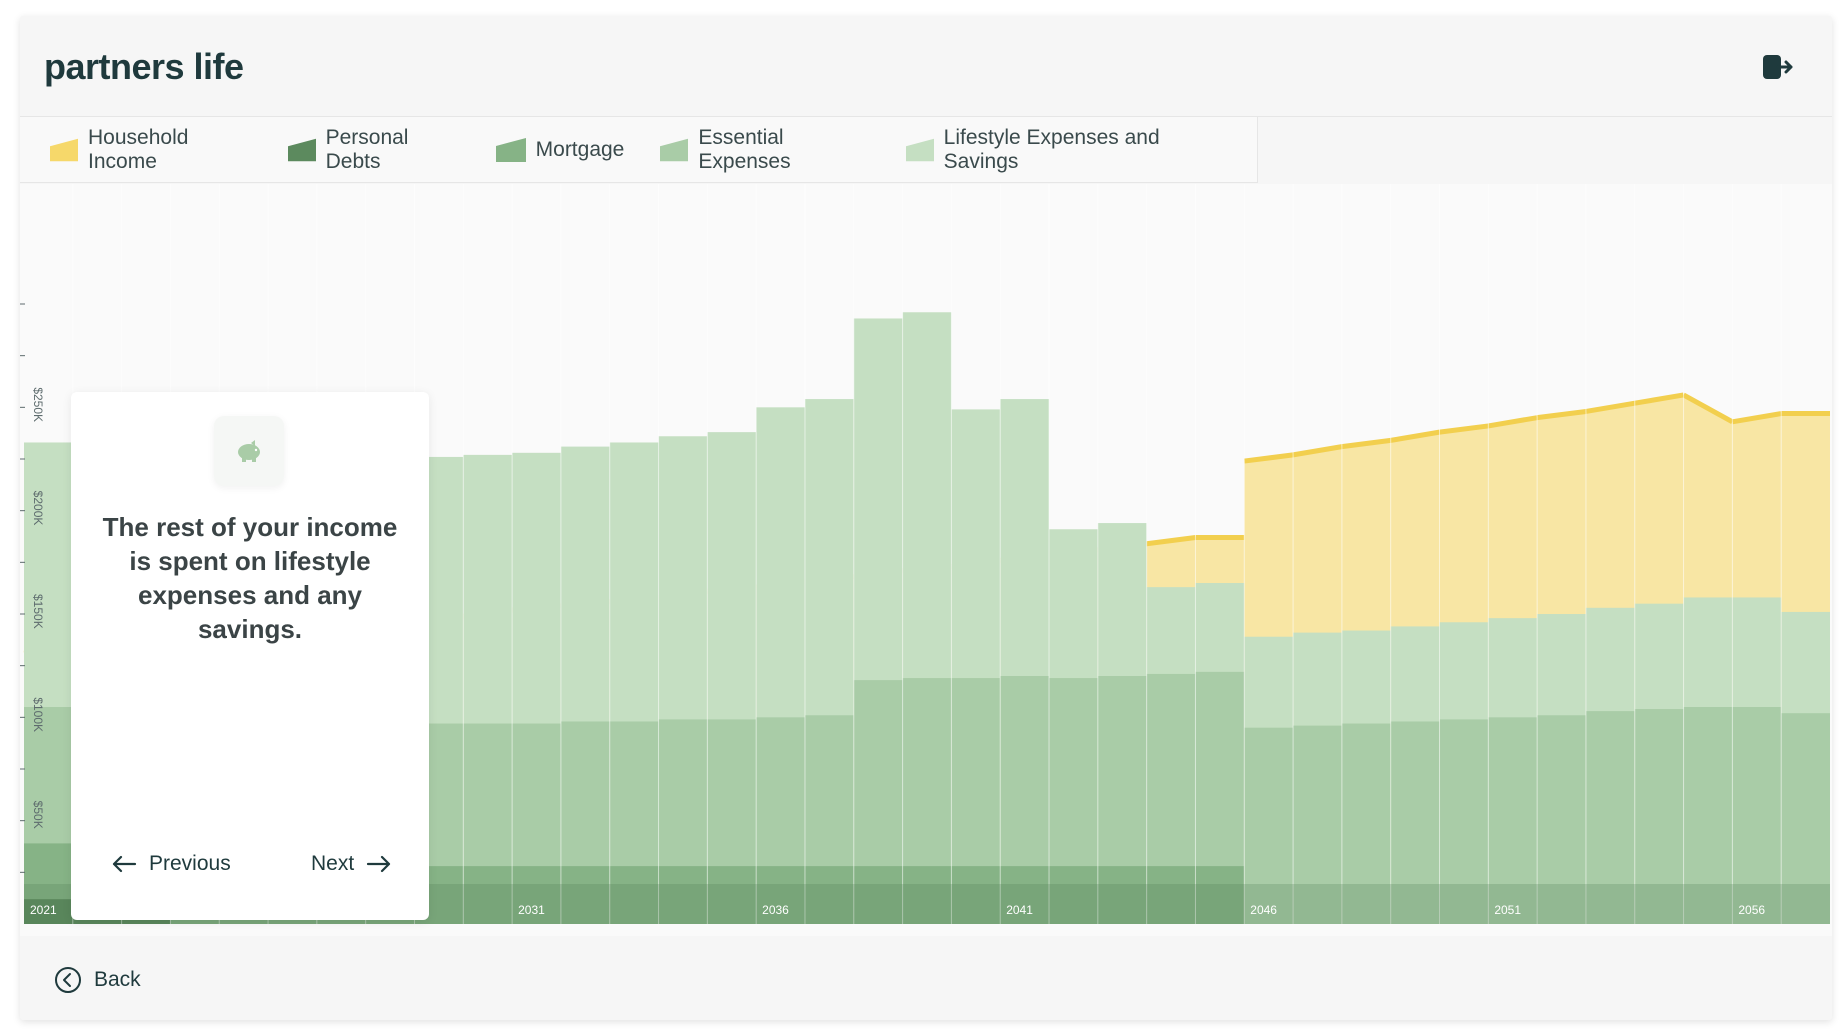 This screenshot has width=1846, height=1036. Describe the element at coordinates (780, 895) in the screenshot. I see `bar-mortgage-2036` at that location.